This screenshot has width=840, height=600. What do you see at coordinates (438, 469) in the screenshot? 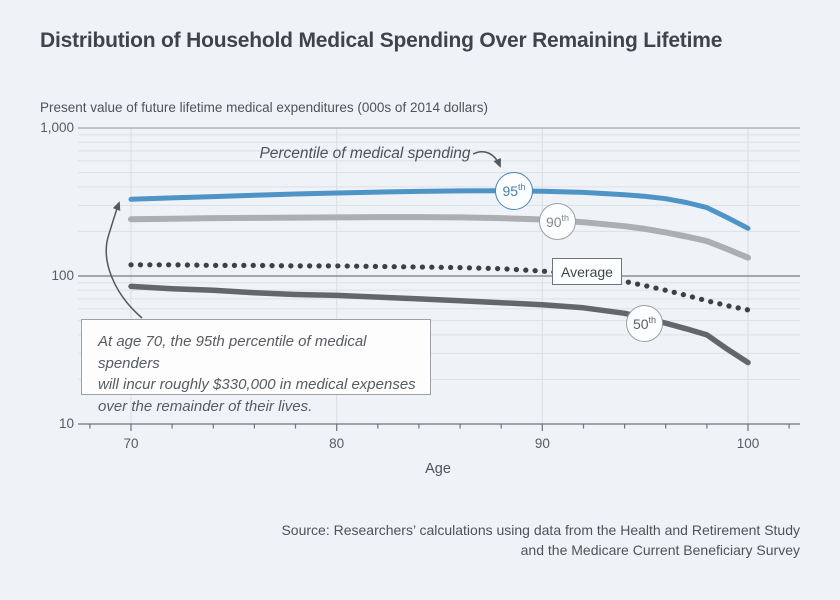
I see `x-axis-title: Age` at bounding box center [438, 469].